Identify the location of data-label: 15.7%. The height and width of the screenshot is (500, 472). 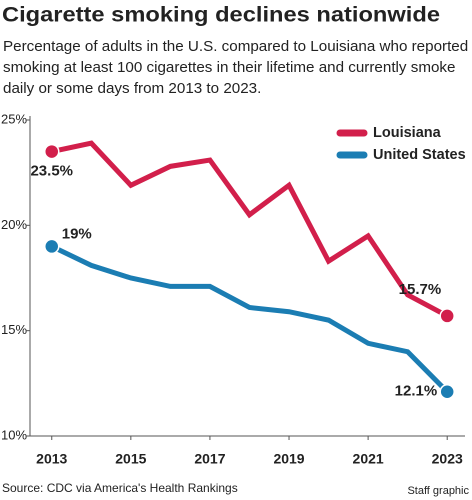
(420, 289).